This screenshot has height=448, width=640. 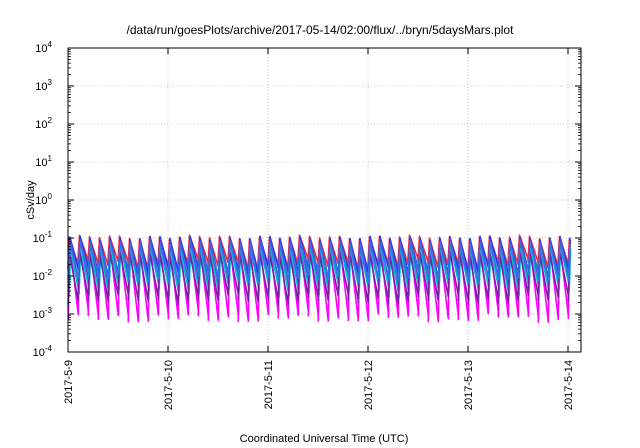 What do you see at coordinates (43, 237) in the screenshot?
I see `y-tick-label: 10⁻¹` at bounding box center [43, 237].